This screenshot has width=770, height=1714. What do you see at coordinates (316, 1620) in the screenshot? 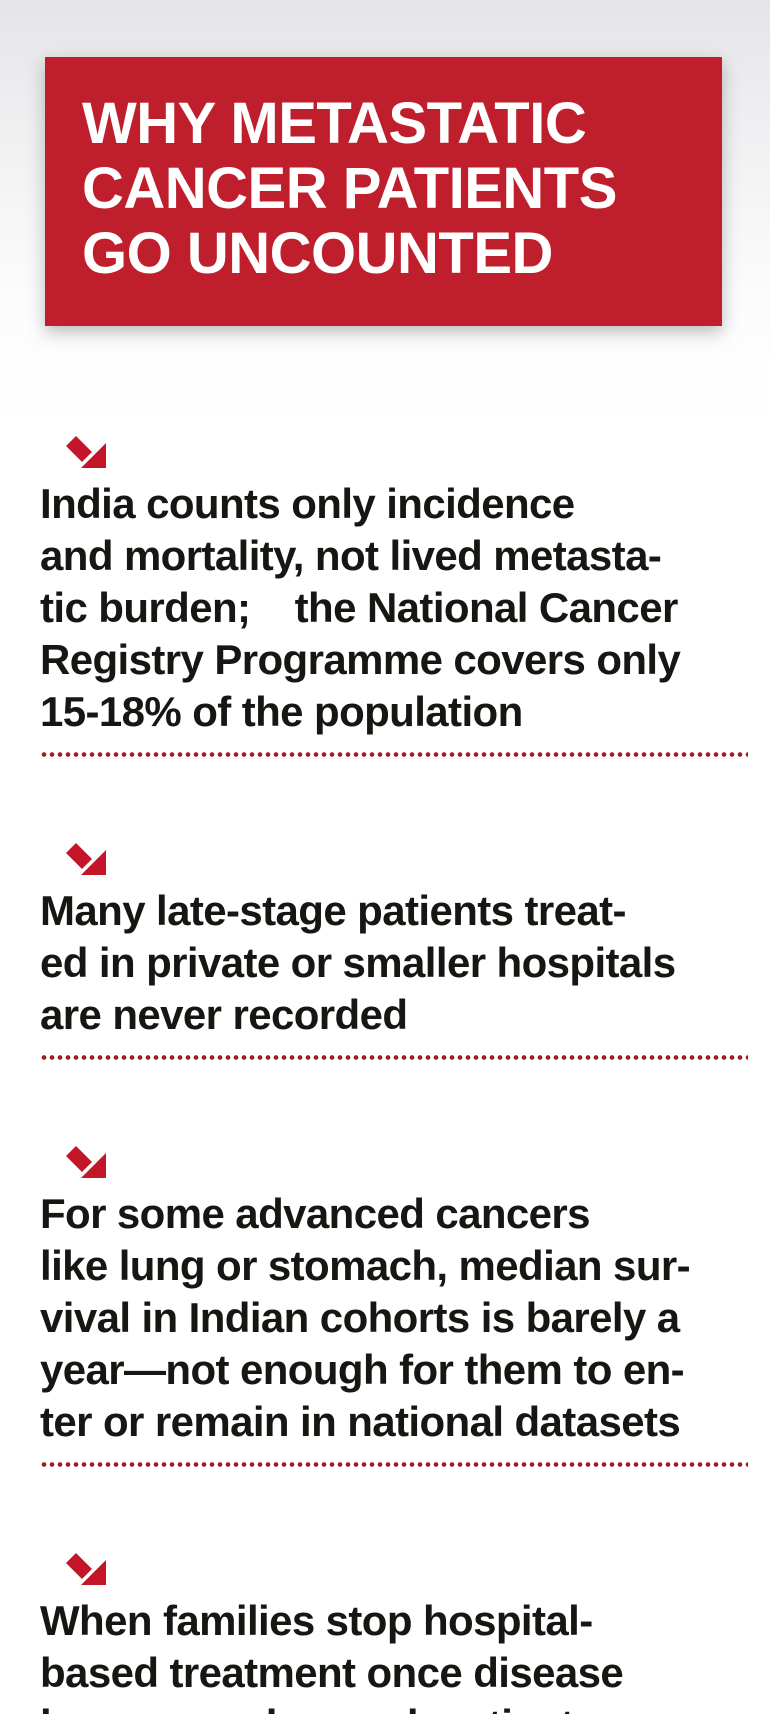
I see `bullet-line-text: When families stop hospital-` at bounding box center [316, 1620].